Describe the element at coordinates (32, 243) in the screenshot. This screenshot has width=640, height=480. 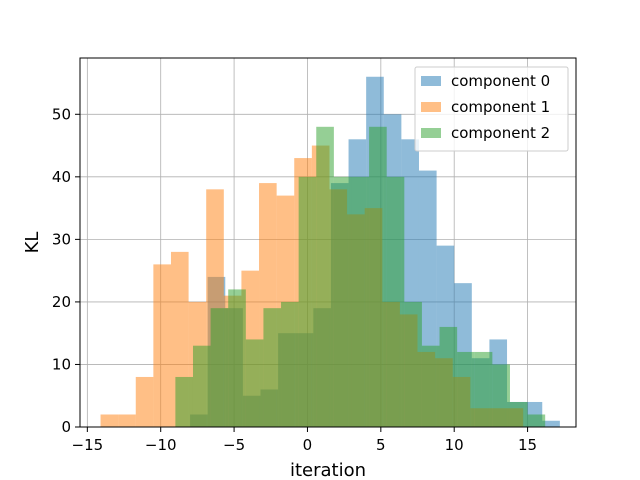
I see `y-axis-label: KL` at that location.